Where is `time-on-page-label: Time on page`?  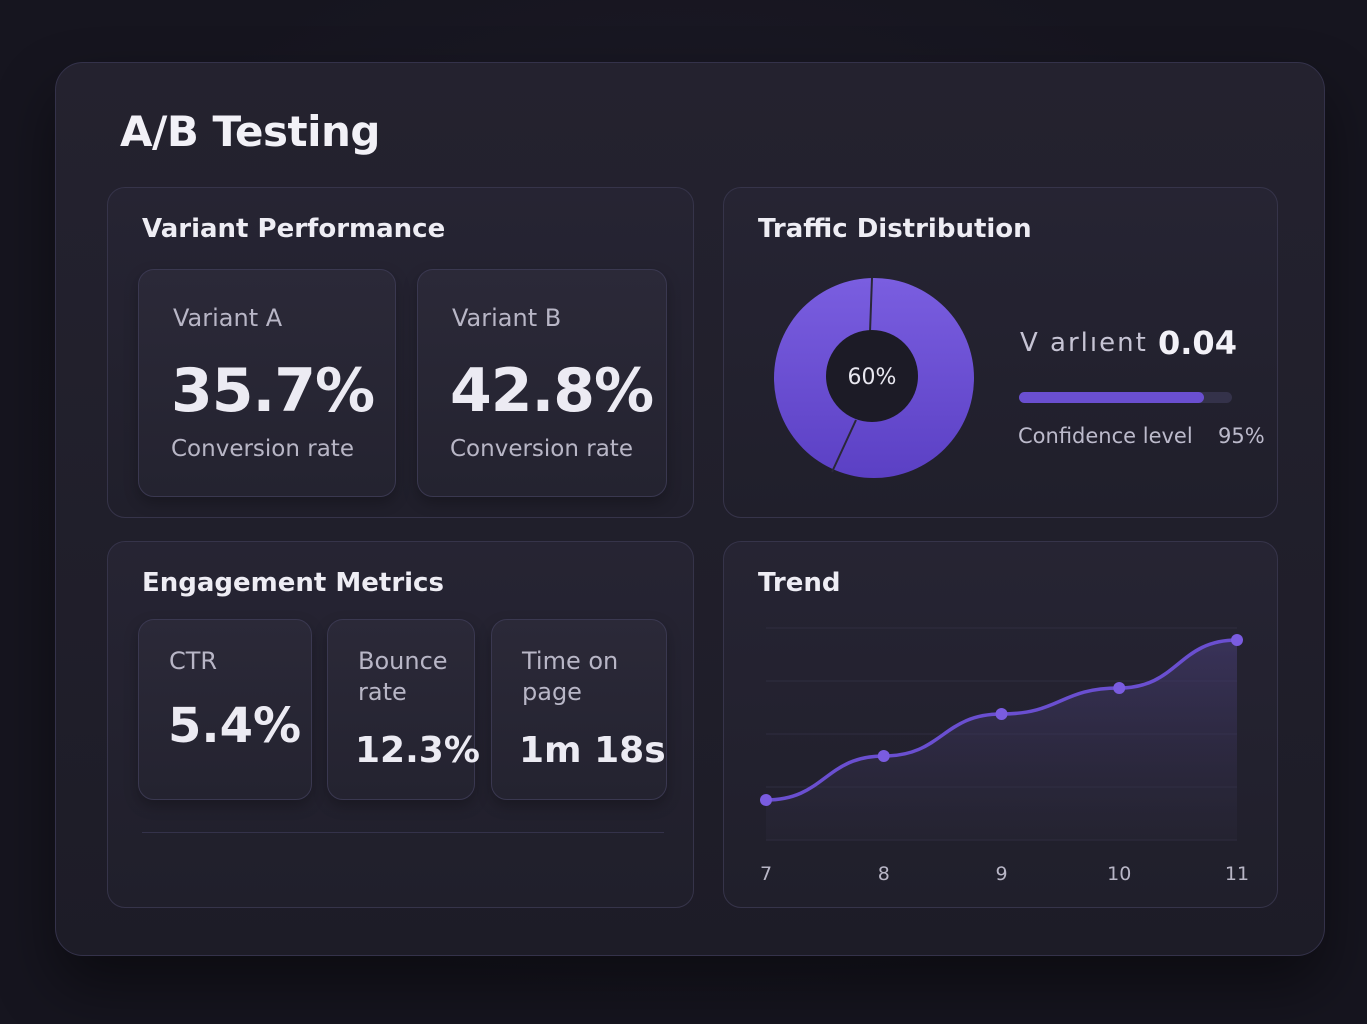 time-on-page-label: Time on page is located at coordinates (570, 676).